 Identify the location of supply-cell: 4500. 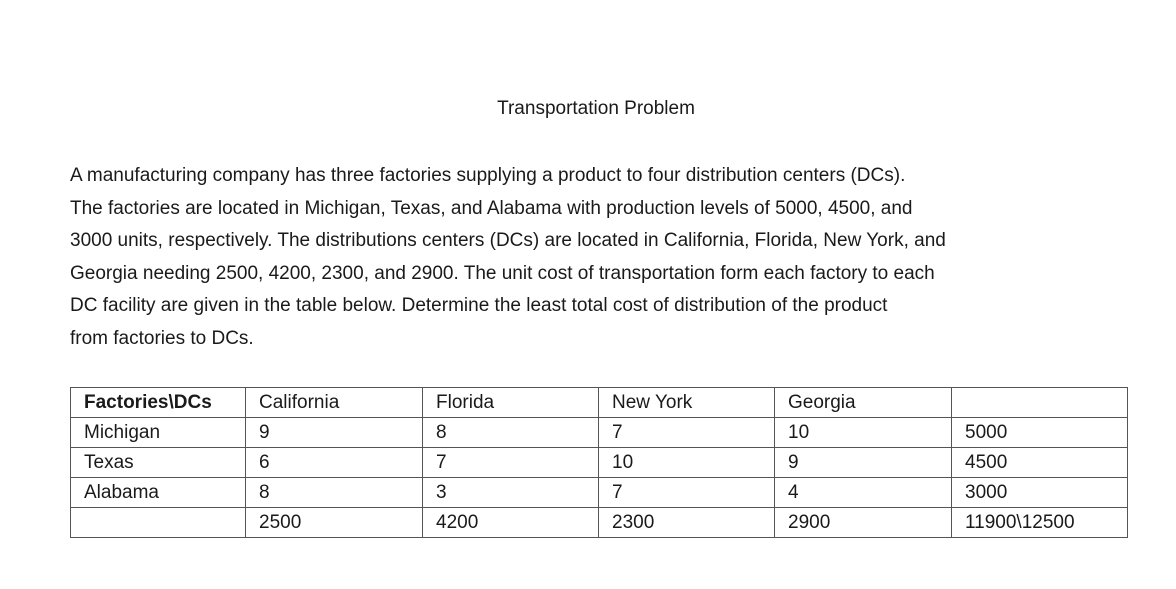
(1039, 462).